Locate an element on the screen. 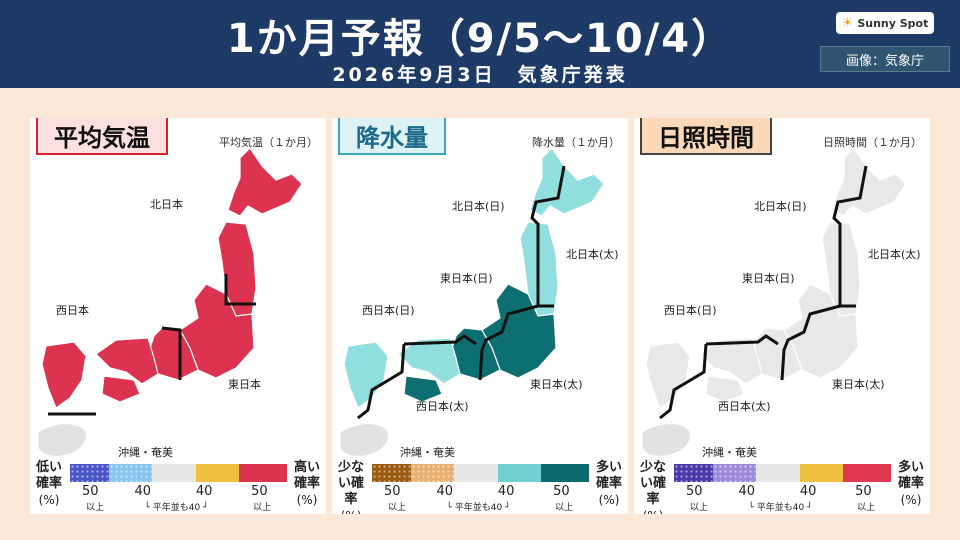 The height and width of the screenshot is (540, 960). panel-title: 平均気温 is located at coordinates (102, 136).